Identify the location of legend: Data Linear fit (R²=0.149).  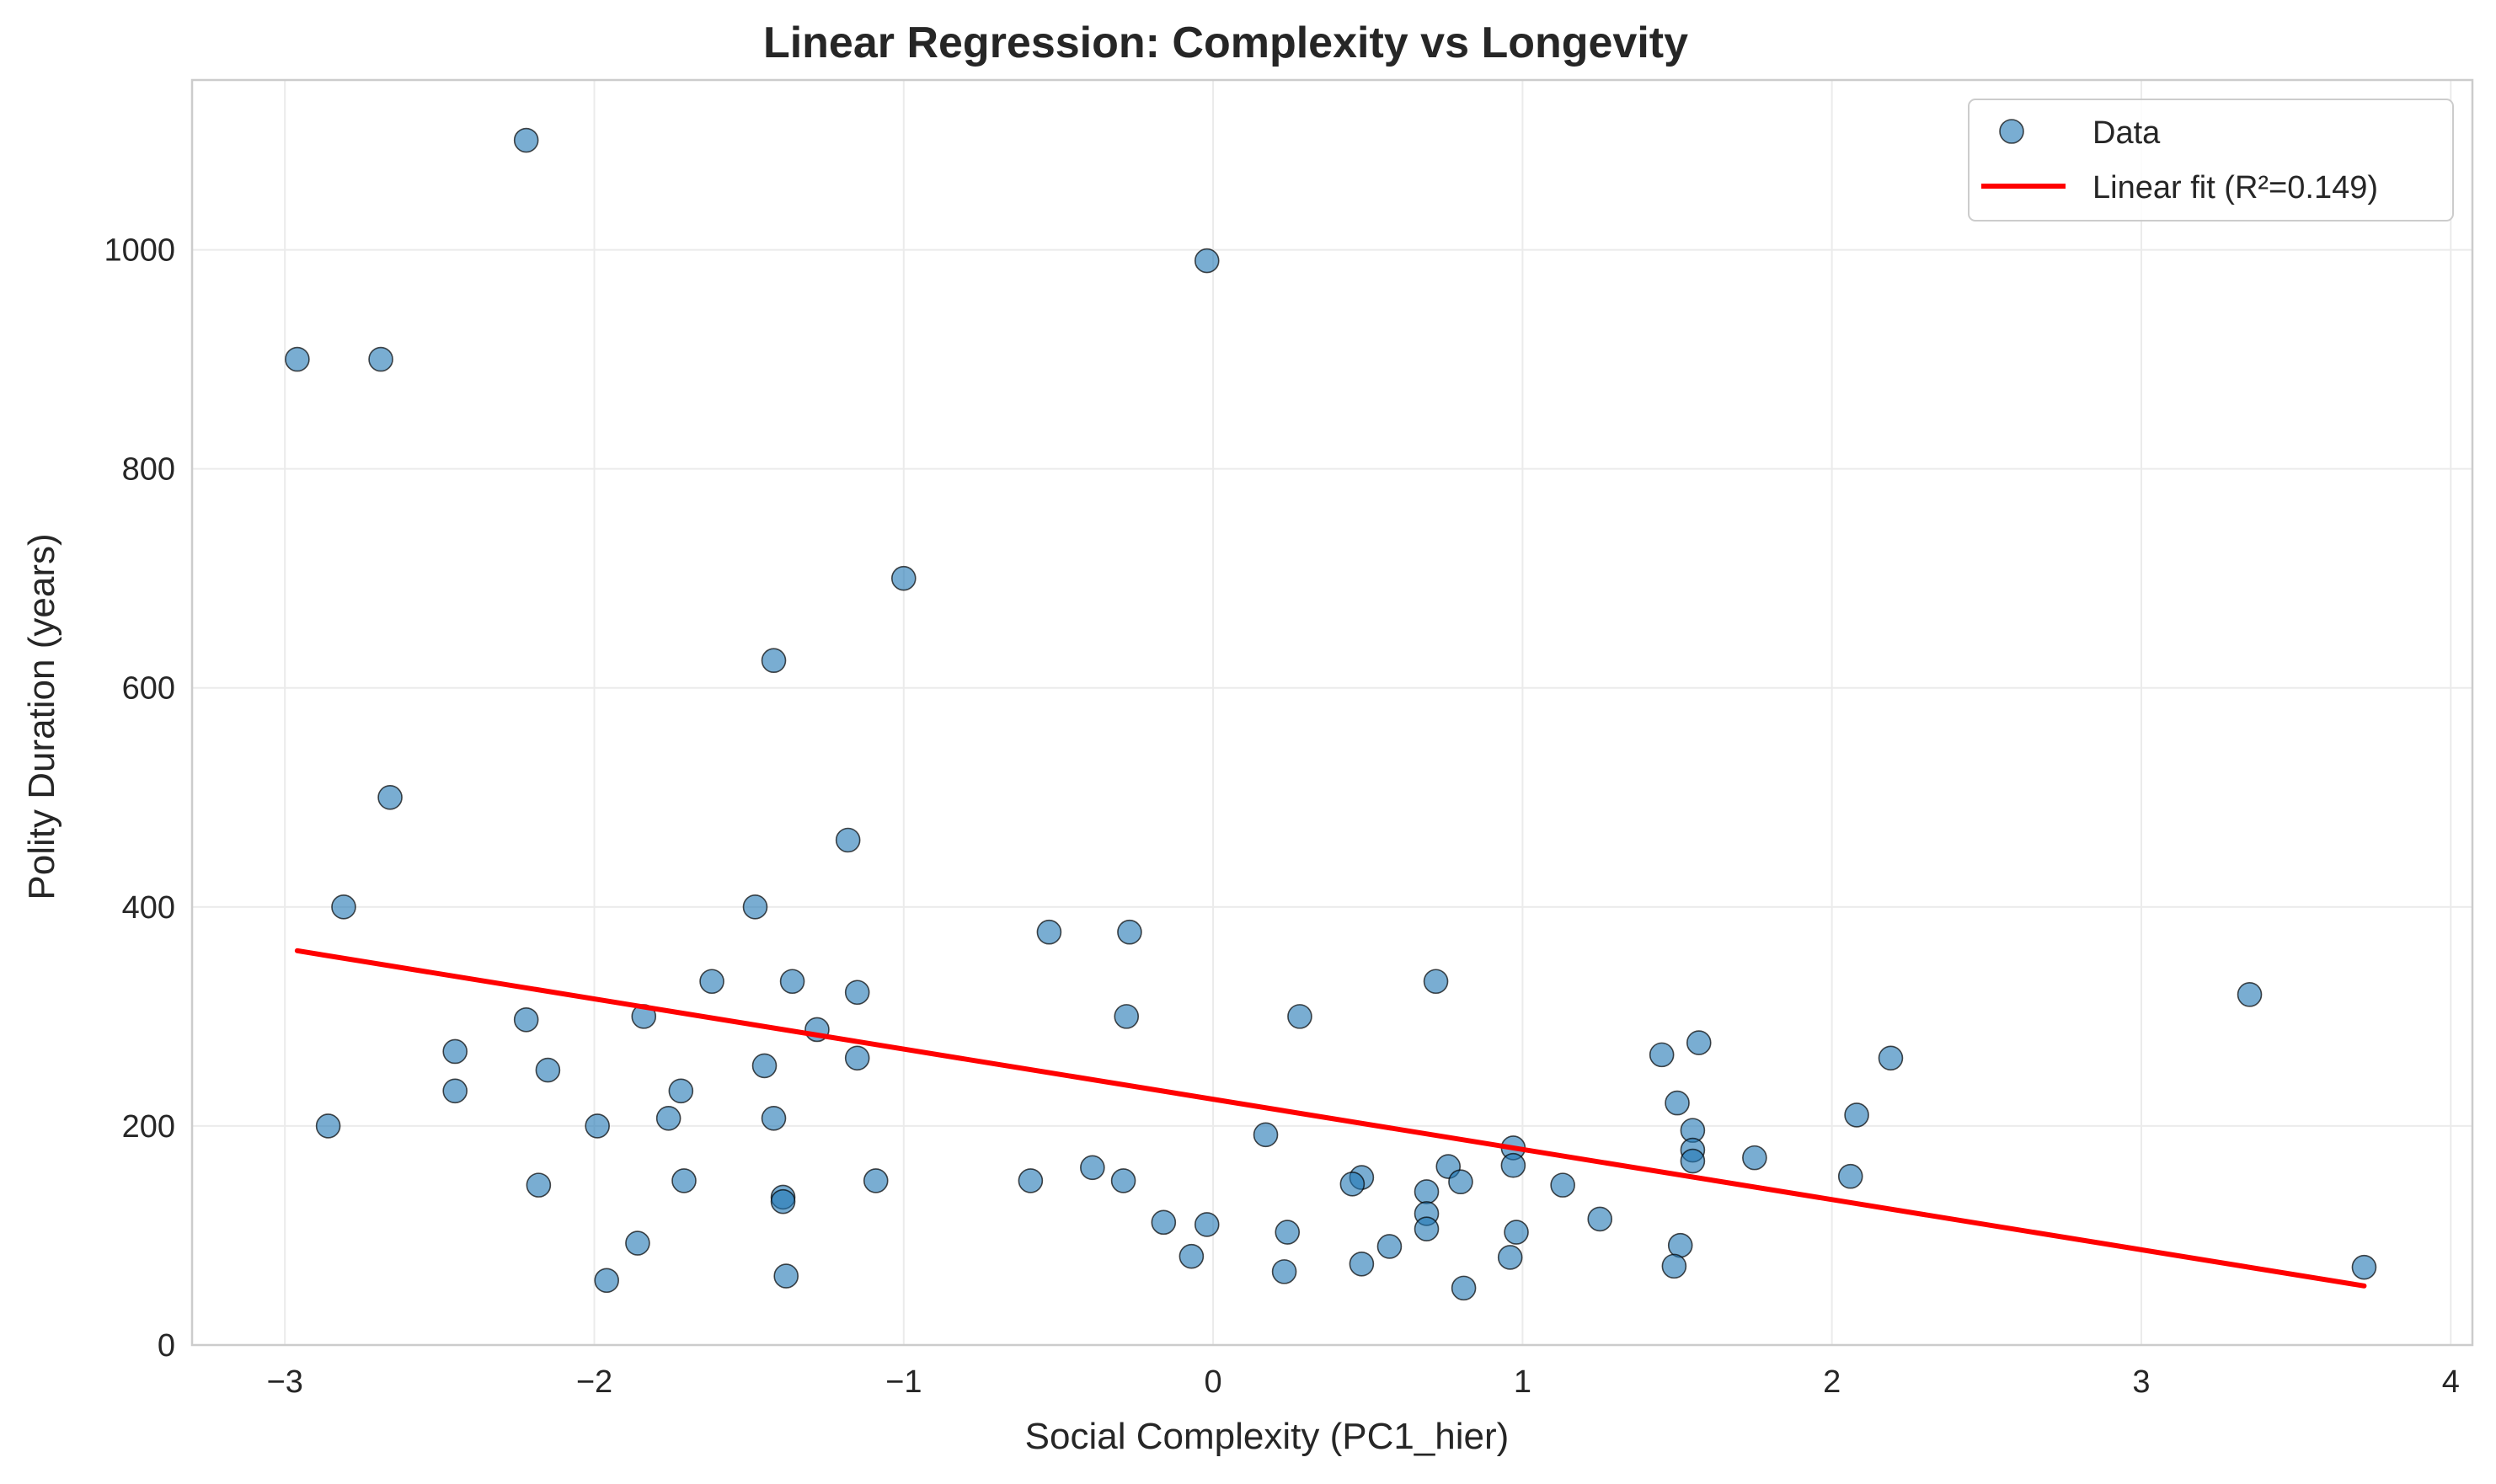
(2211, 161).